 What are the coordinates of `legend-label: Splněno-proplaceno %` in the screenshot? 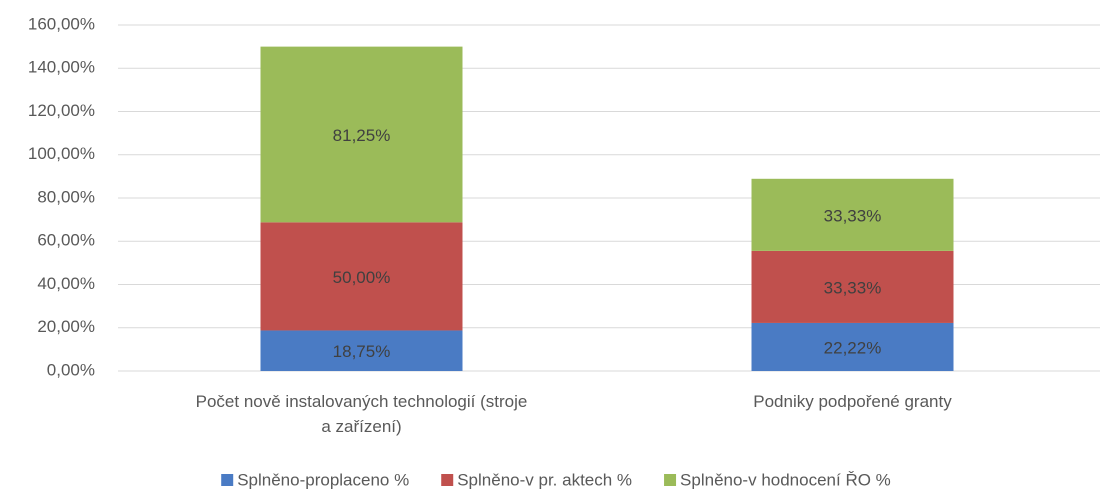 It's located at (323, 479).